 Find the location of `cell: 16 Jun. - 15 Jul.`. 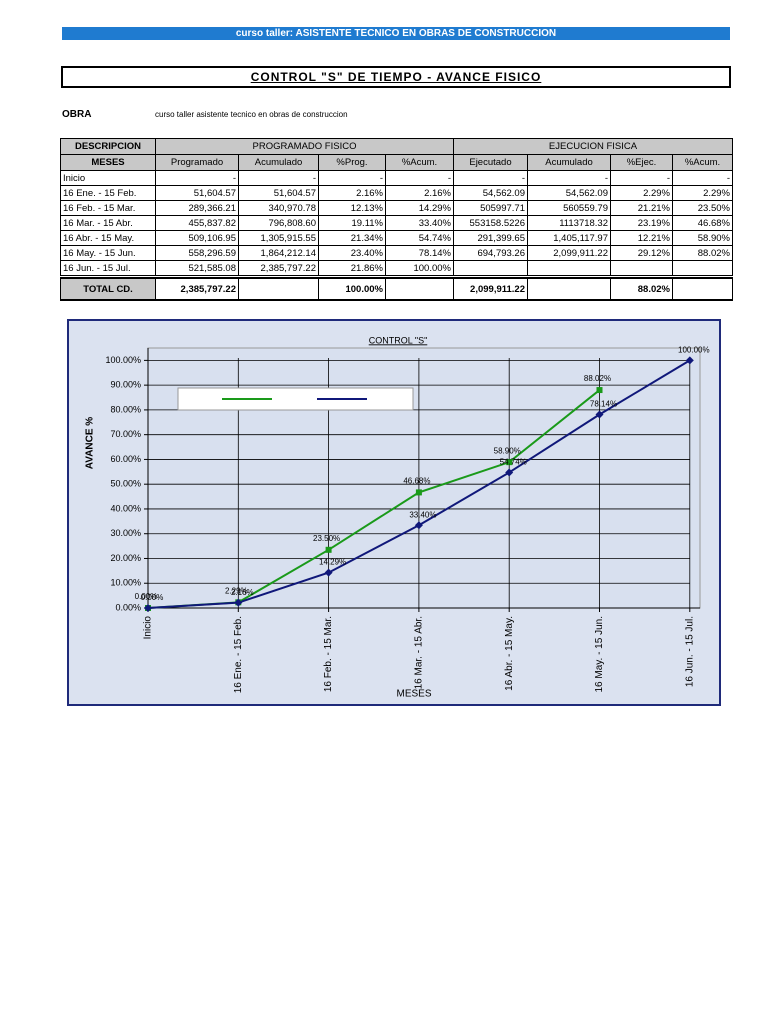

cell: 16 Jun. - 15 Jul. is located at coordinates (108, 268).